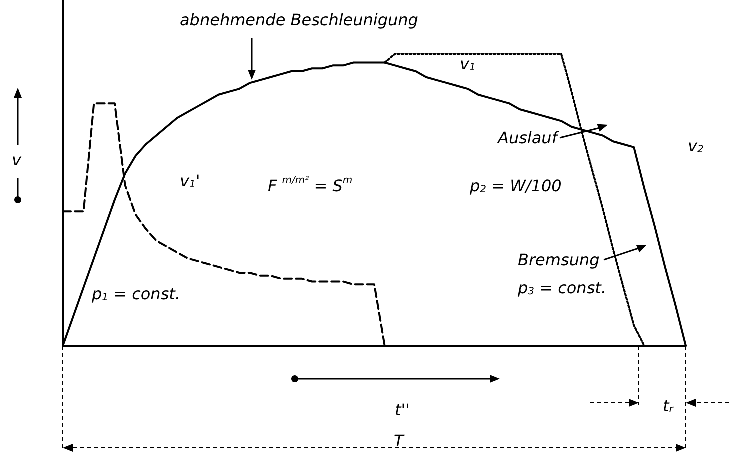 The image size is (729, 459). What do you see at coordinates (696, 146) in the screenshot?
I see `text: v2` at bounding box center [696, 146].